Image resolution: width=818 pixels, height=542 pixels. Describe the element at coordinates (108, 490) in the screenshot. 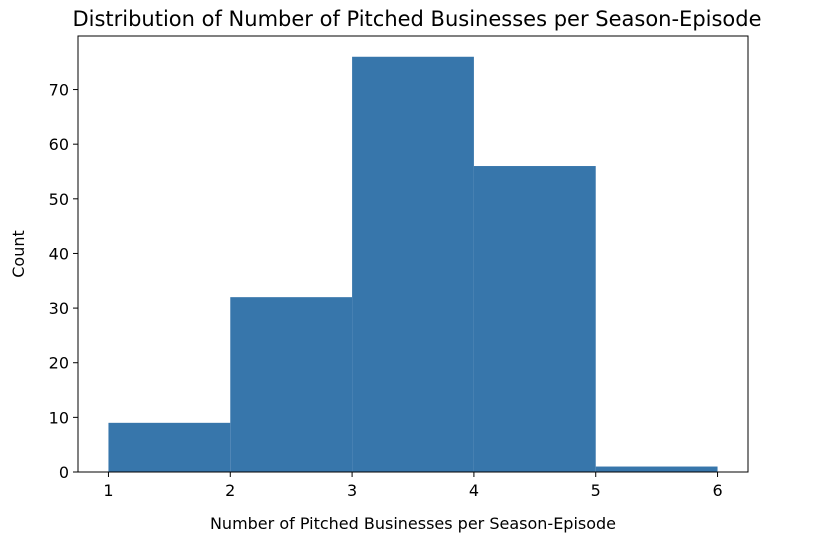

I see `x-tick-label: 1` at that location.